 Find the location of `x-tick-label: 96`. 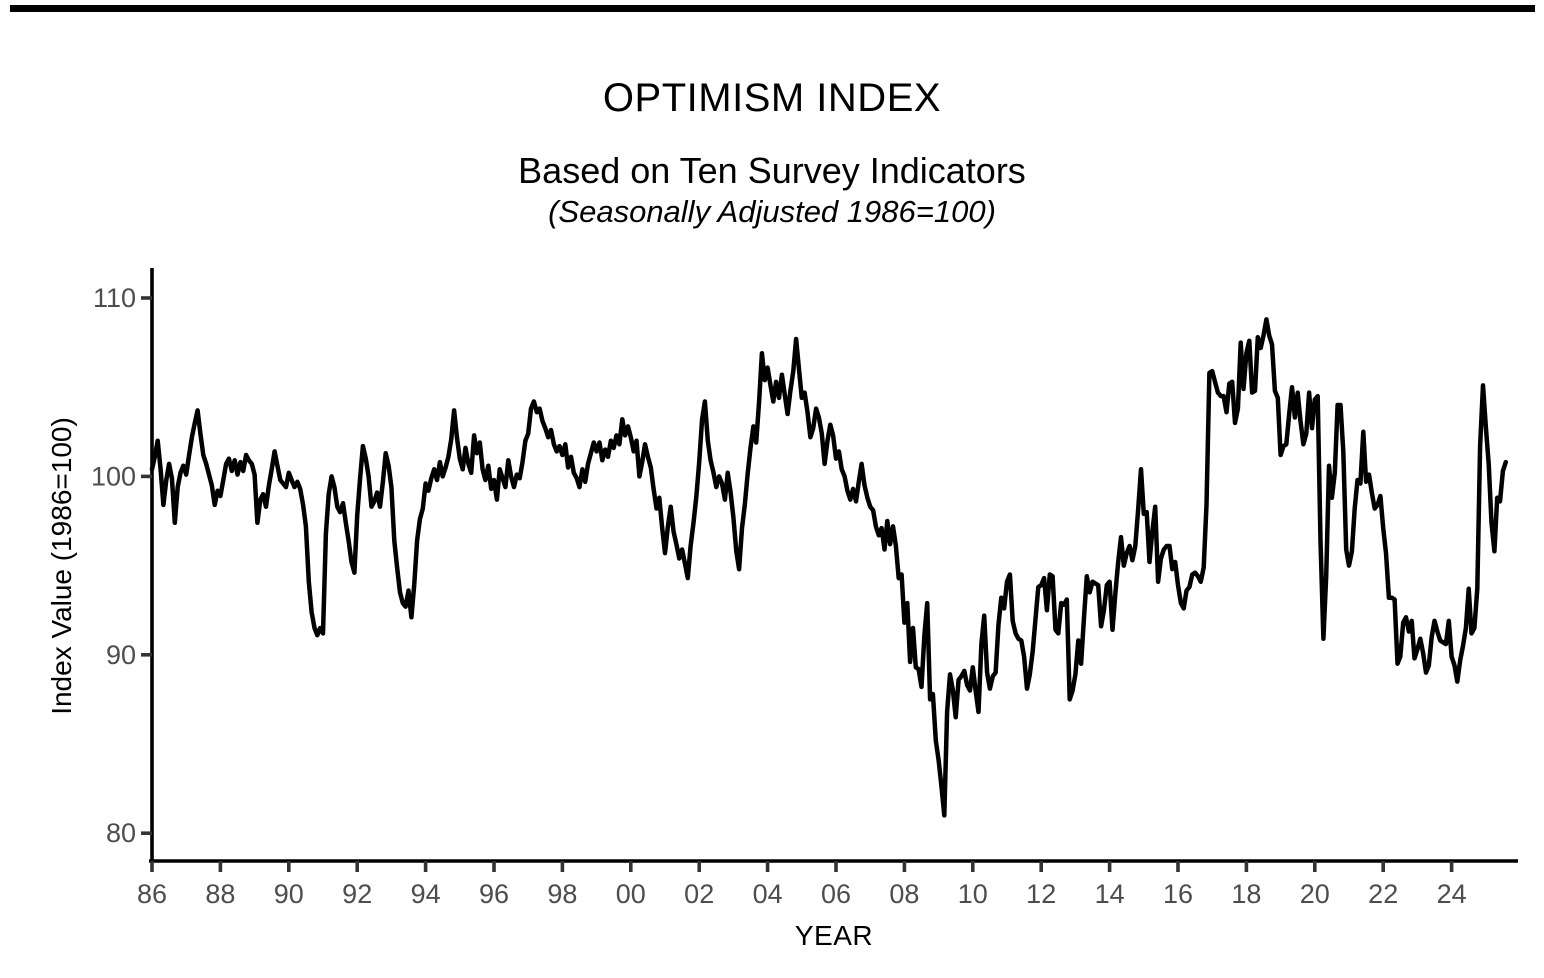

x-tick-label: 96 is located at coordinates (494, 894).